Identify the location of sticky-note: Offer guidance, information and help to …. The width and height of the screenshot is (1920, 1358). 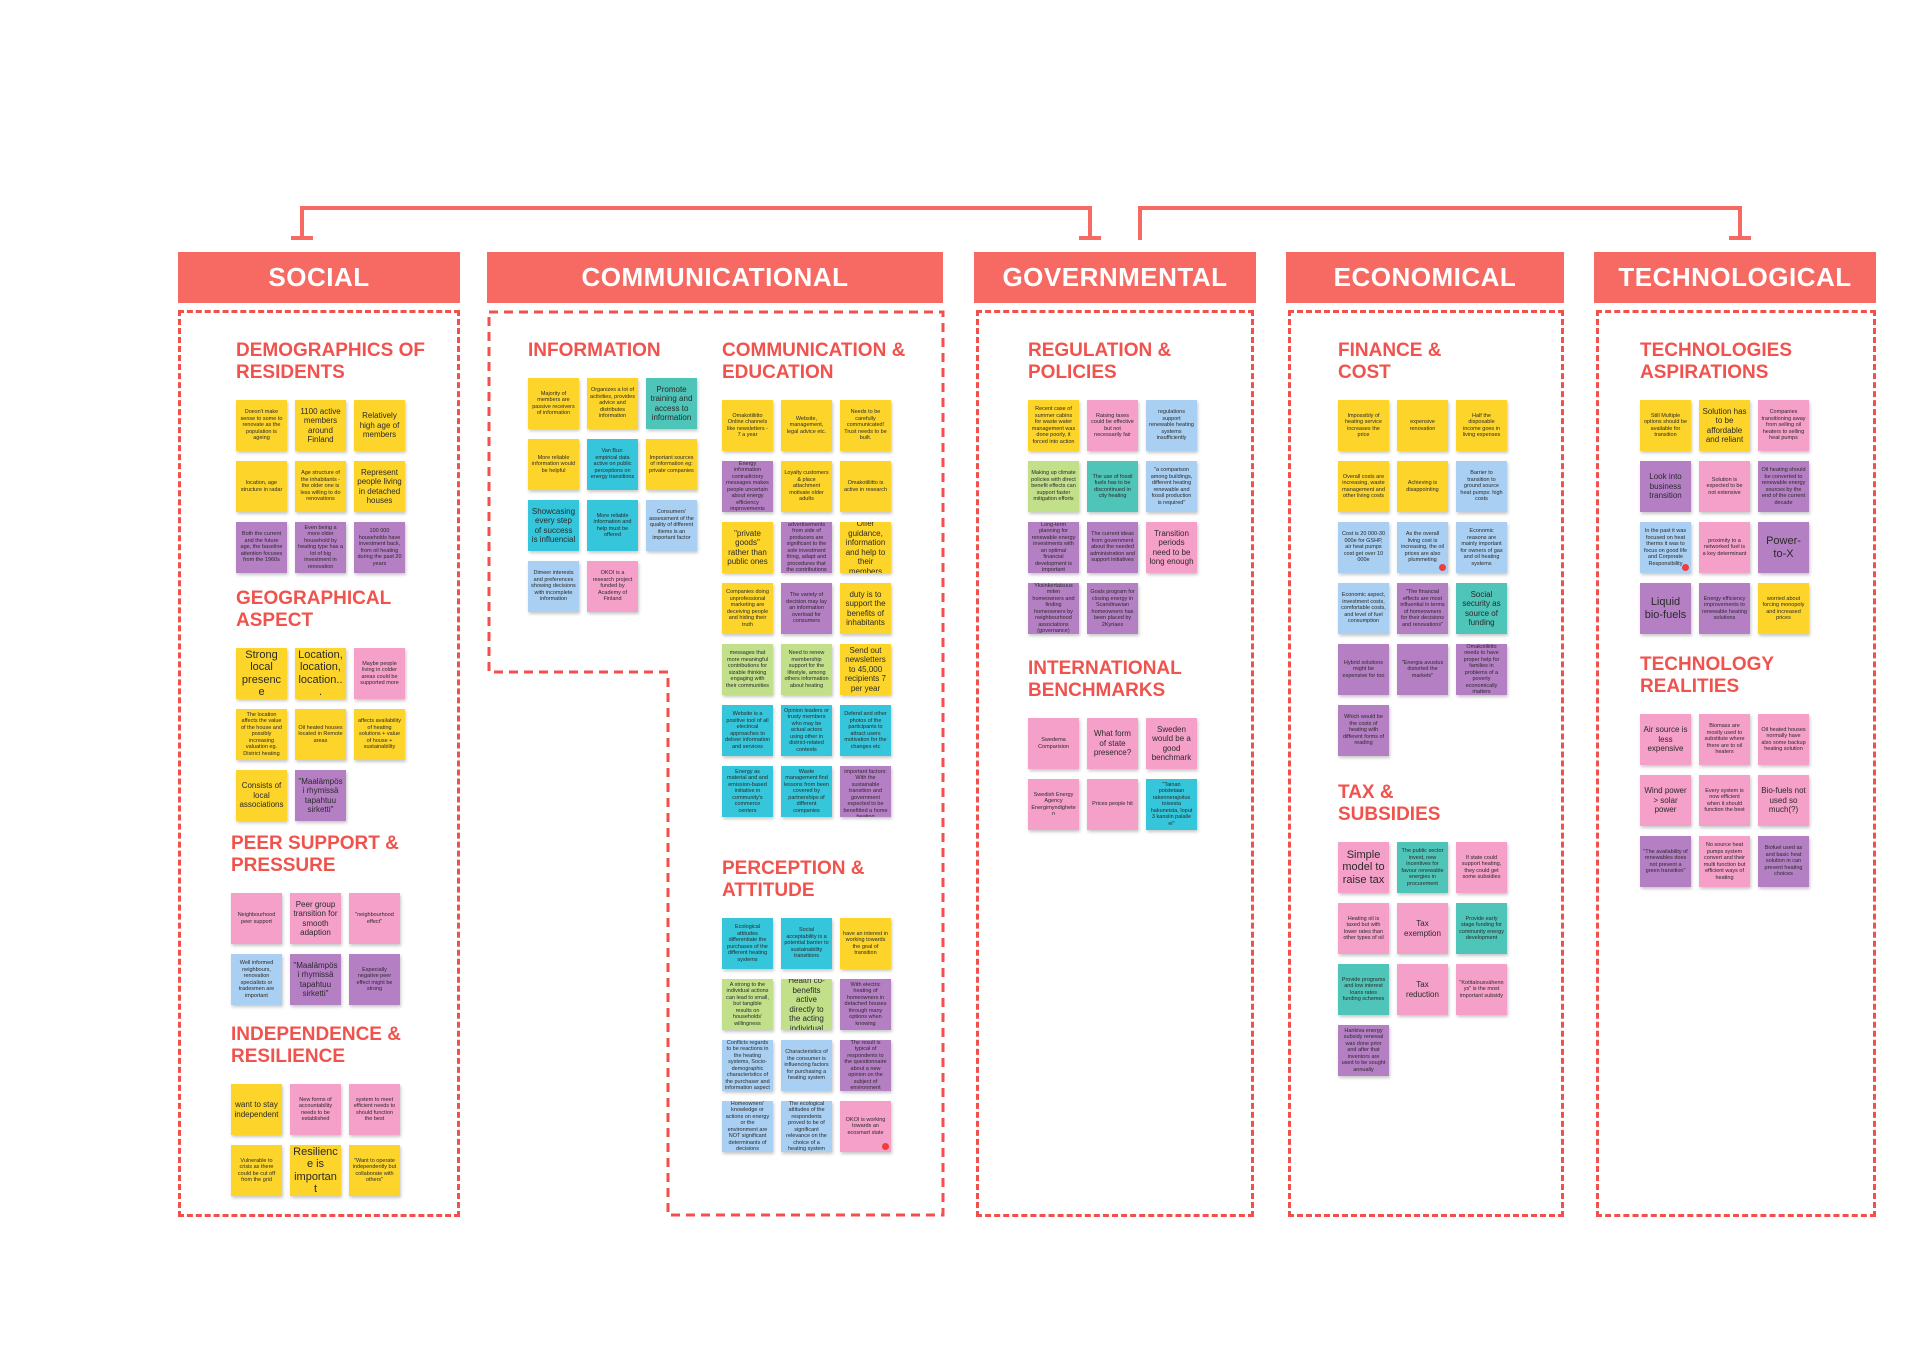
(865, 547).